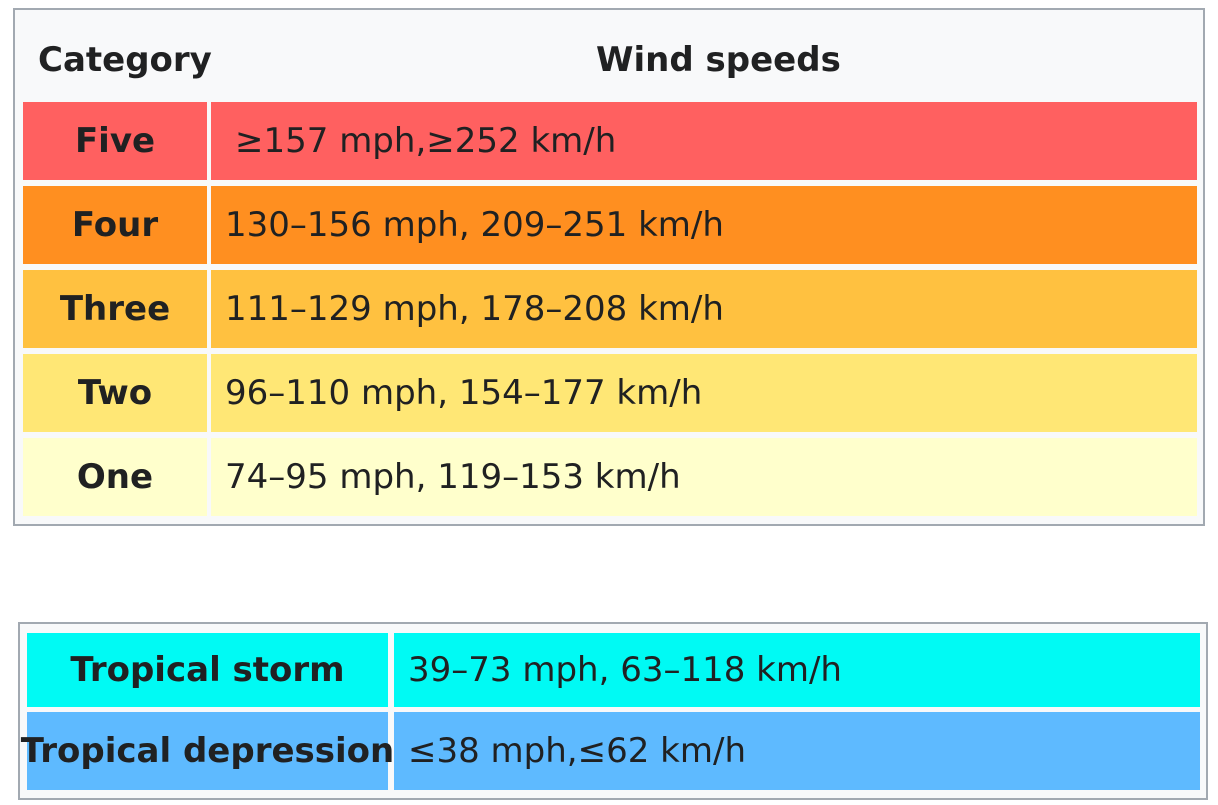  What do you see at coordinates (704, 309) in the screenshot?
I see `category-three-speed-cell: 111–129 mph, 178–208 km/h` at bounding box center [704, 309].